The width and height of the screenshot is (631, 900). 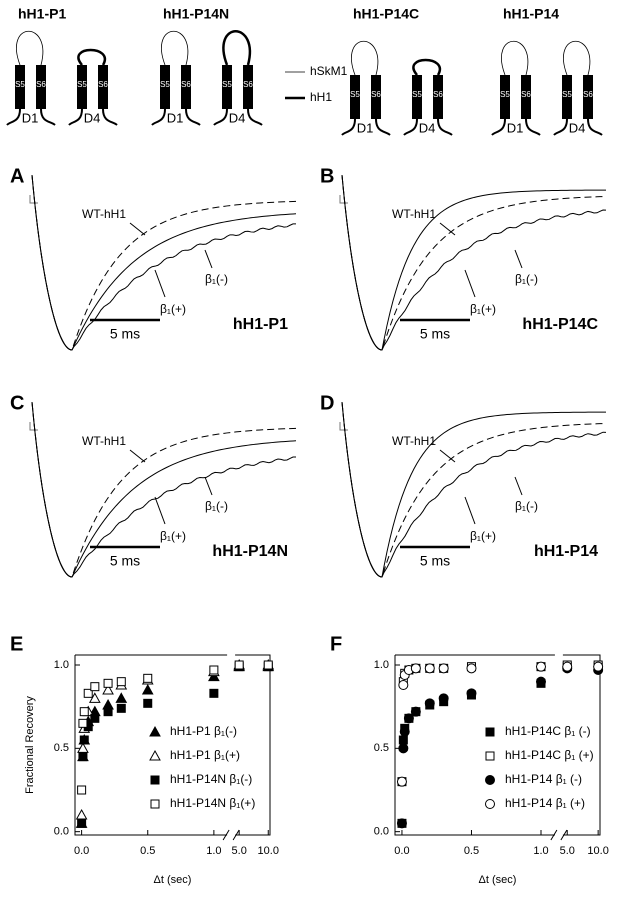 I want to click on legend-label: hH1-P14C β₁ (+), so click(x=549, y=755).